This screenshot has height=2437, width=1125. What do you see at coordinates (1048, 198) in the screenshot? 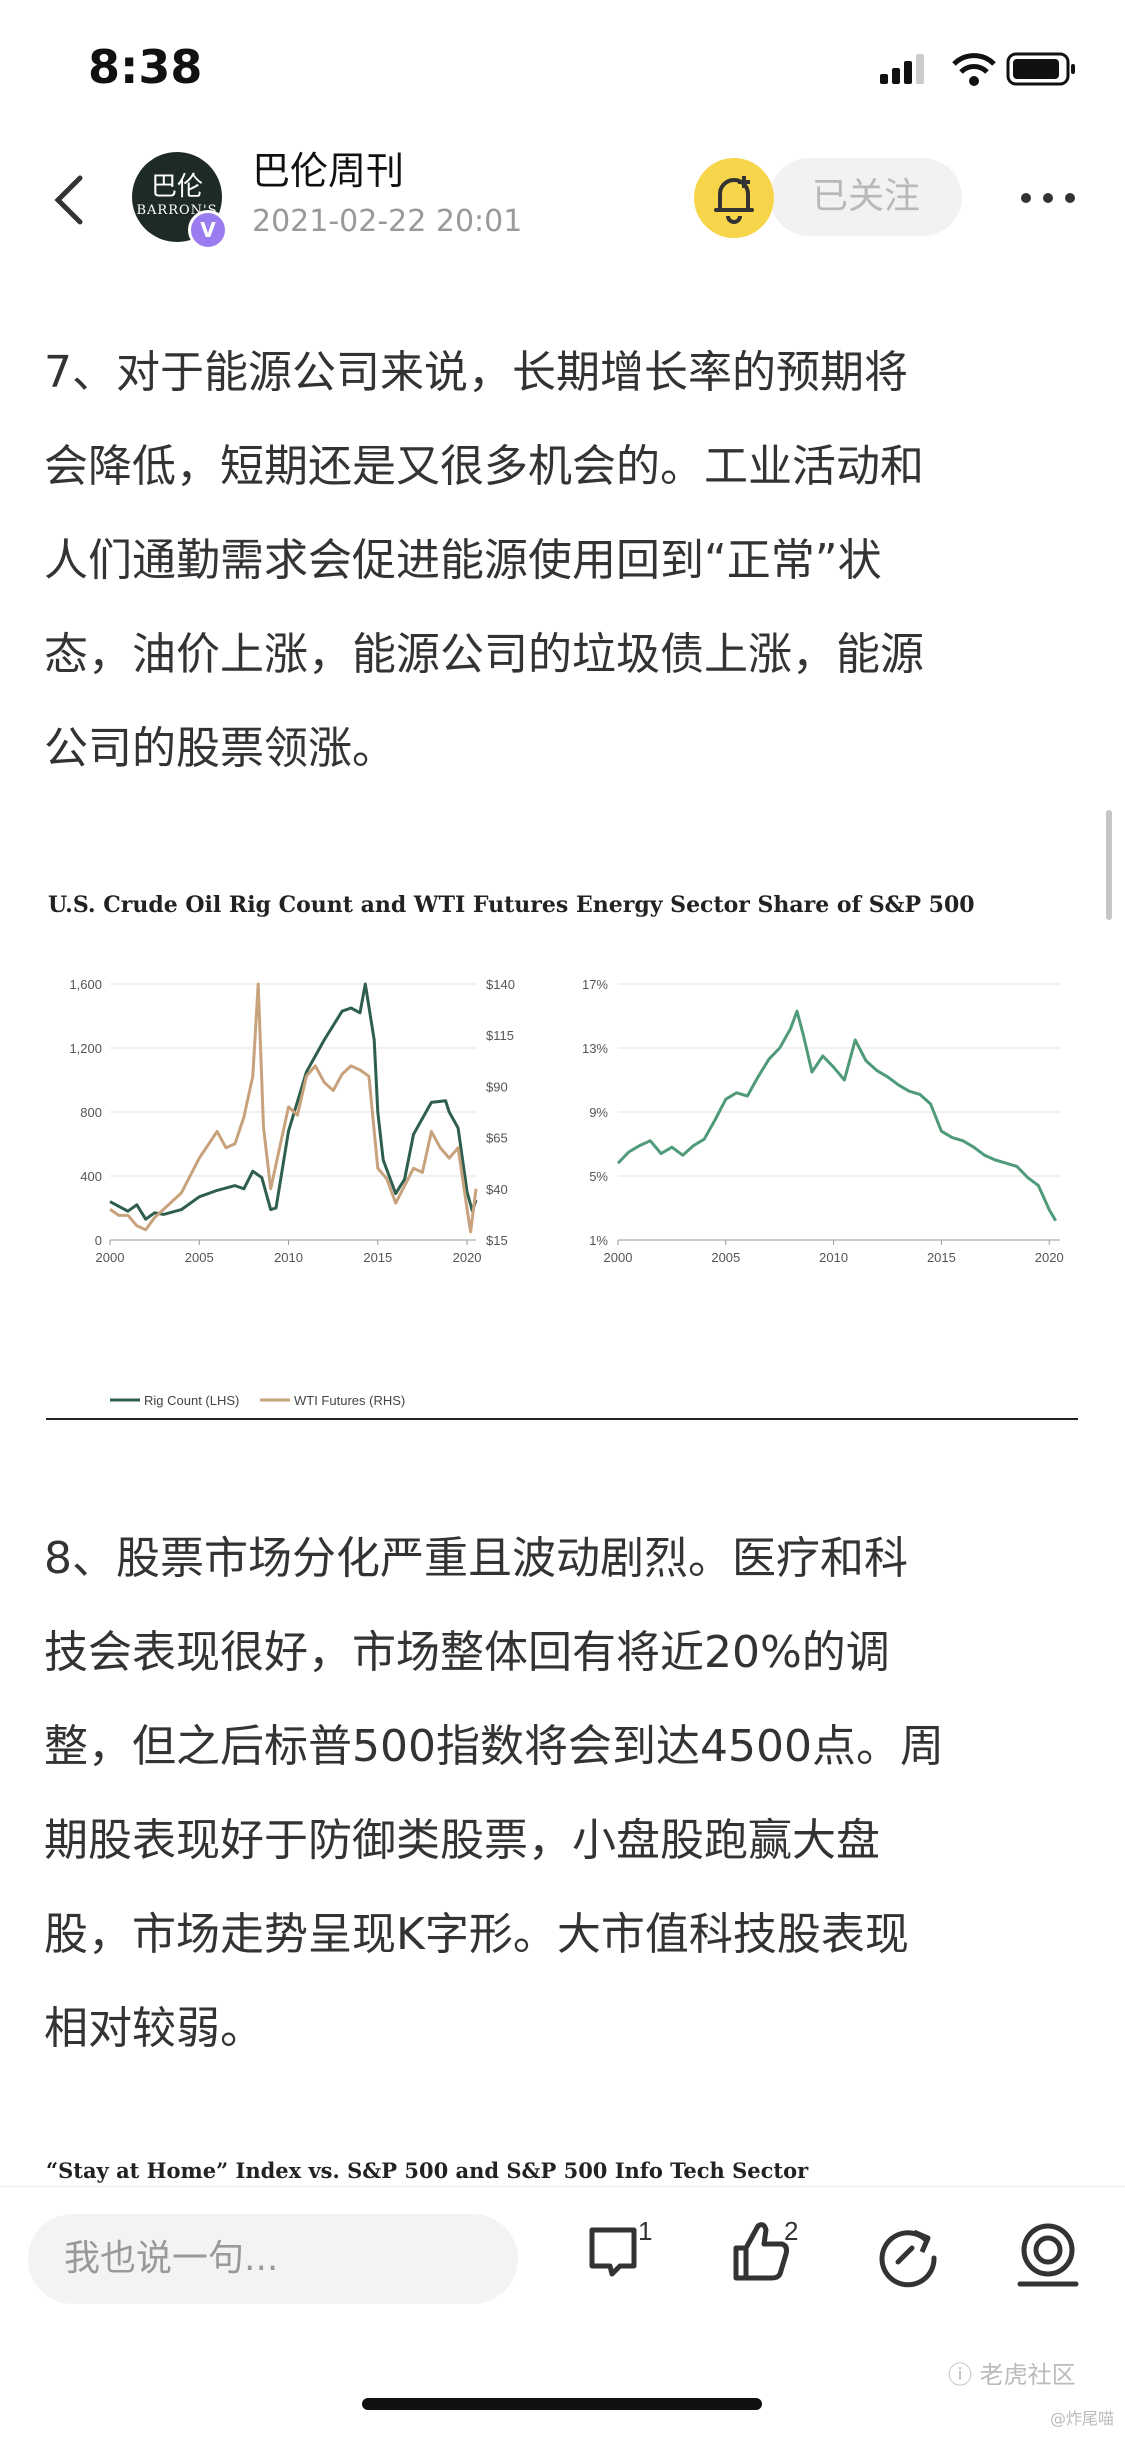
I see `more-icon` at bounding box center [1048, 198].